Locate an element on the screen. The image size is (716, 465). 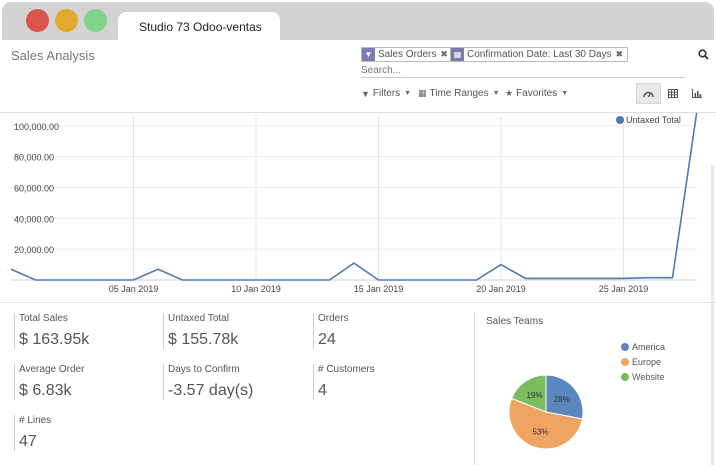
scrollbar is located at coordinates (712, 315).